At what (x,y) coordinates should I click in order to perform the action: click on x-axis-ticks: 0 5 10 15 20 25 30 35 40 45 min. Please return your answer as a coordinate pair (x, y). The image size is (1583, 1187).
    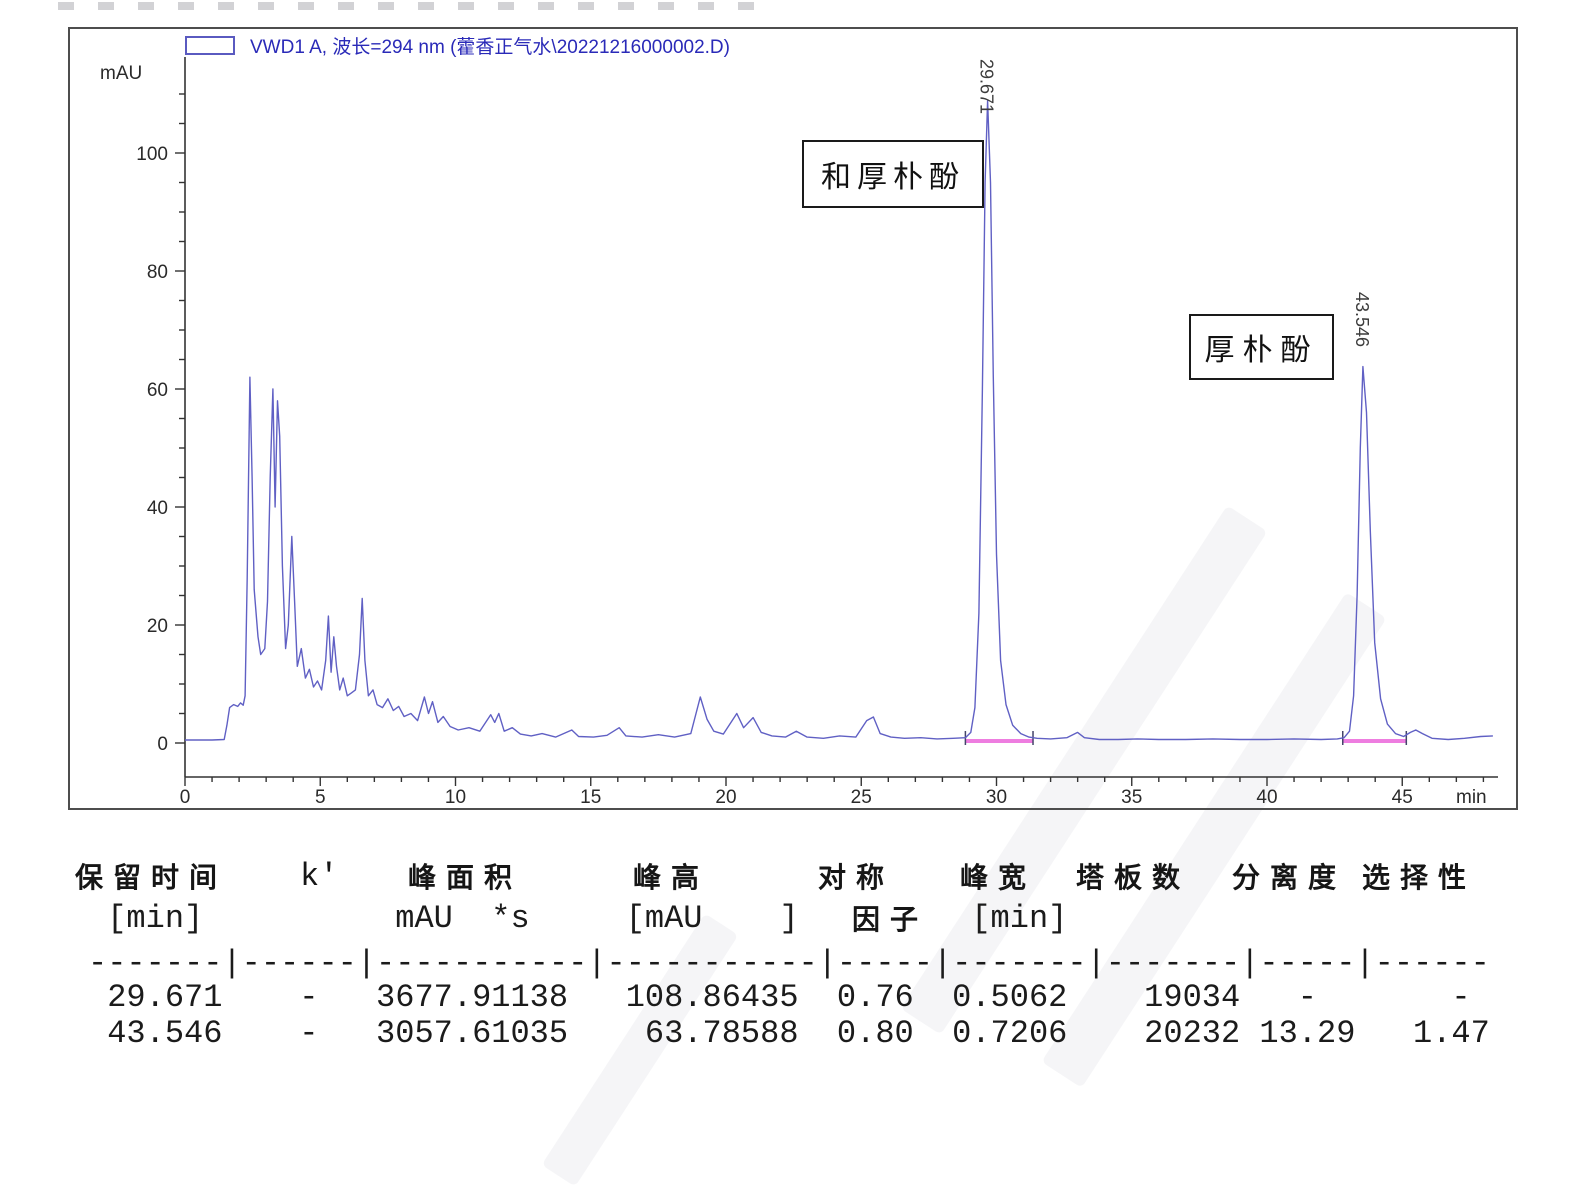
    Looking at the image, I should click on (833, 792).